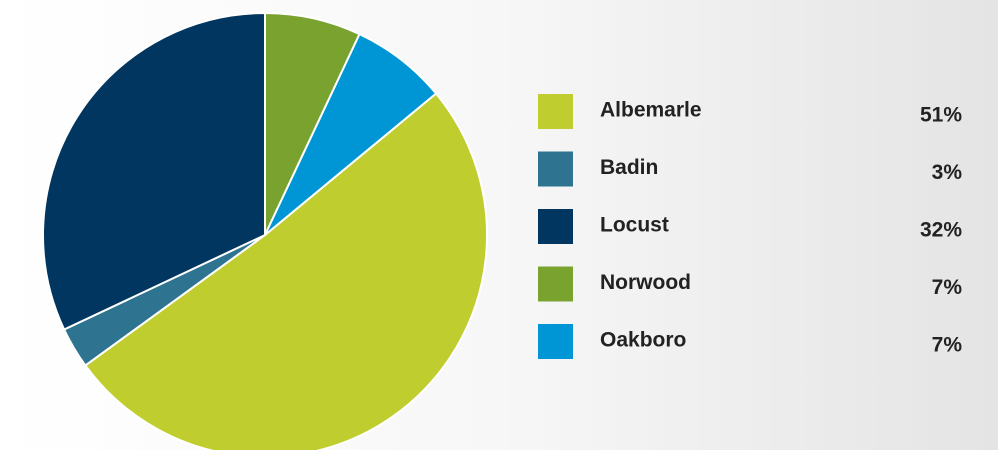 The width and height of the screenshot is (998, 450). Describe the element at coordinates (947, 172) in the screenshot. I see `value-label: 3%` at that location.